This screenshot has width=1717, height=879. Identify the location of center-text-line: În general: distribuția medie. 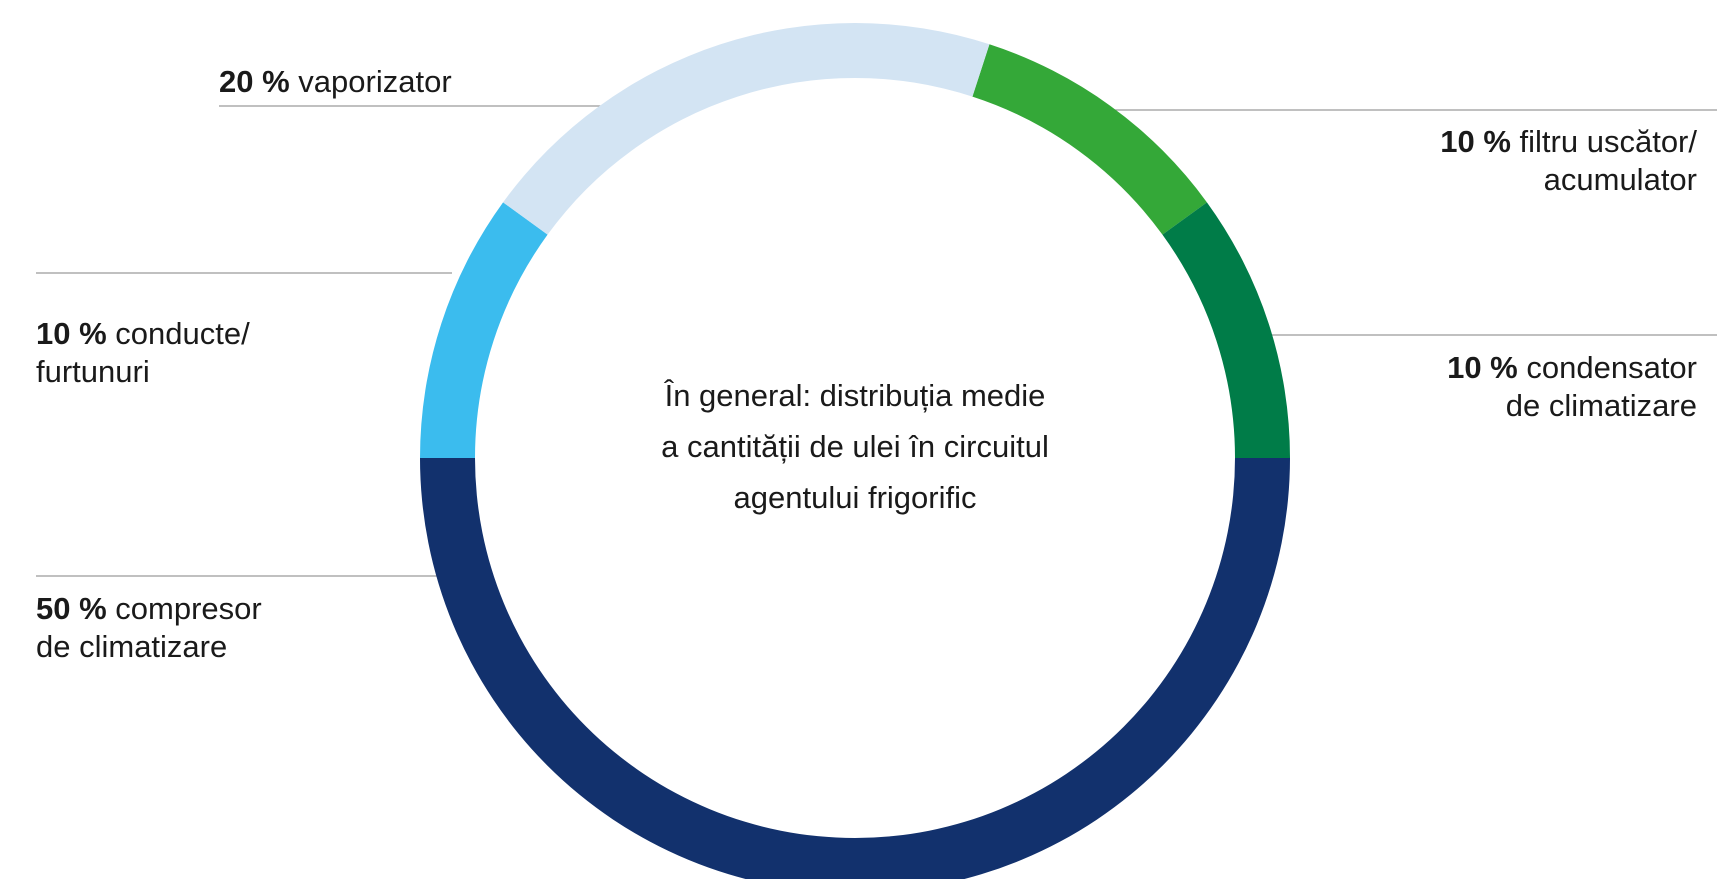
(855, 395).